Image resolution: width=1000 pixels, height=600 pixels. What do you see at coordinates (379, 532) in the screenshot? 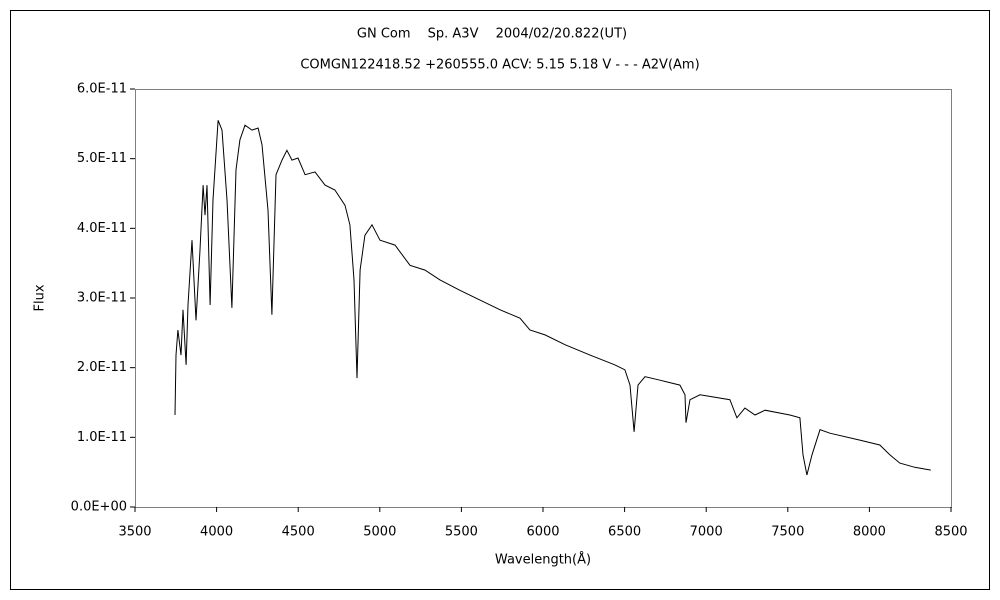
I see `x-tick-label: 5000` at bounding box center [379, 532].